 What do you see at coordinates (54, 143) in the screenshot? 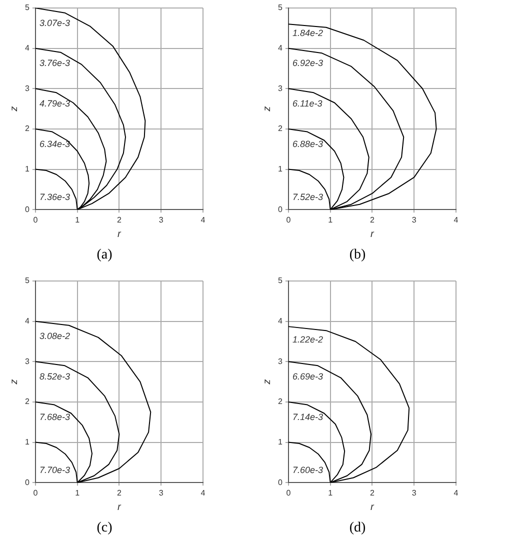
I see `annotation: 6.34e-3` at bounding box center [54, 143].